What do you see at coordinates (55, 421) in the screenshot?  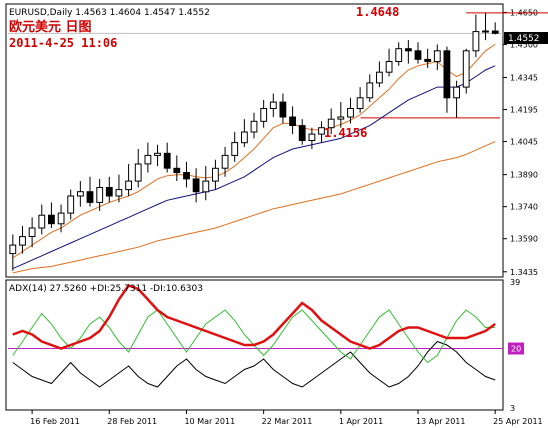 I see `date-tick-label: 16 Feb 2011` at bounding box center [55, 421].